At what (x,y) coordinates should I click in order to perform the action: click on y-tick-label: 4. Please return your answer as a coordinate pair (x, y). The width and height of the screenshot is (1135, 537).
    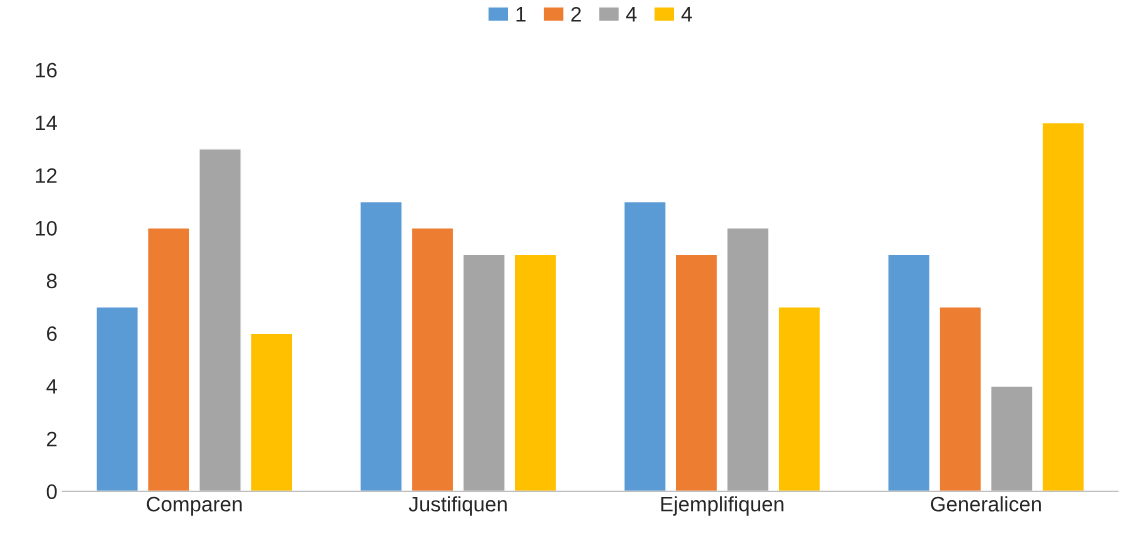
    Looking at the image, I should click on (51, 386).